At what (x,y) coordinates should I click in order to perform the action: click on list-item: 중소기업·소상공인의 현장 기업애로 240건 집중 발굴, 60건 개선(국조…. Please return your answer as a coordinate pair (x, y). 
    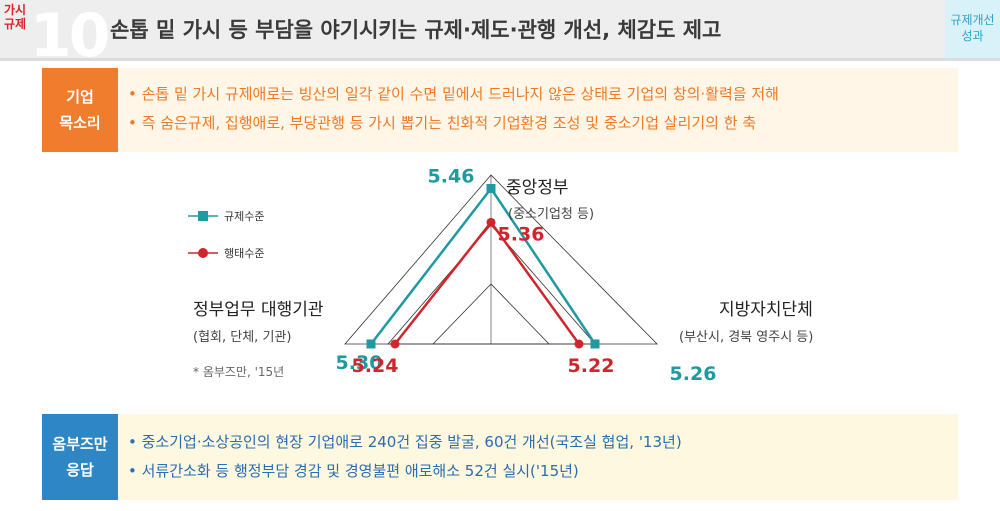
    Looking at the image, I should click on (405, 442).